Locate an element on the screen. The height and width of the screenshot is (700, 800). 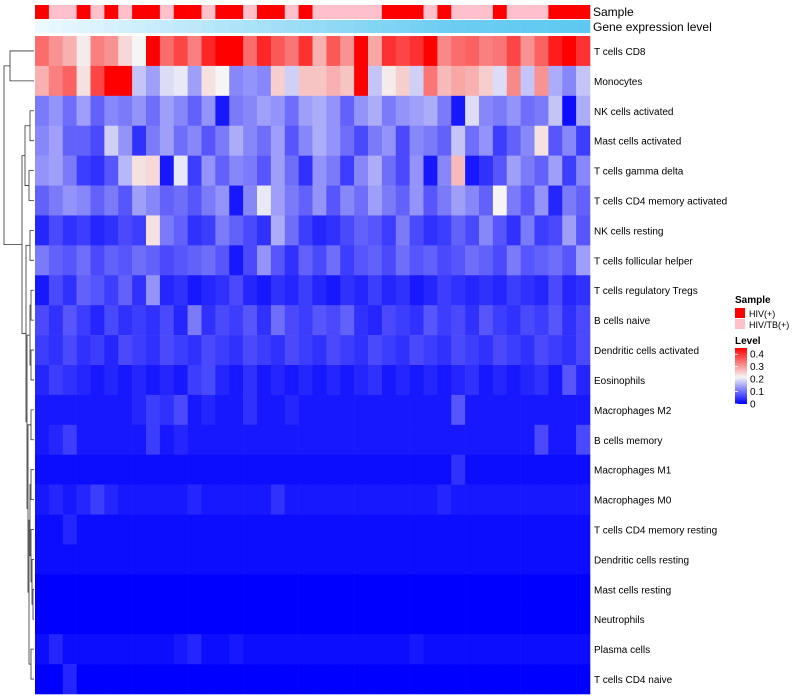
legend-label-hiv: HIV(+) is located at coordinates (762, 314).